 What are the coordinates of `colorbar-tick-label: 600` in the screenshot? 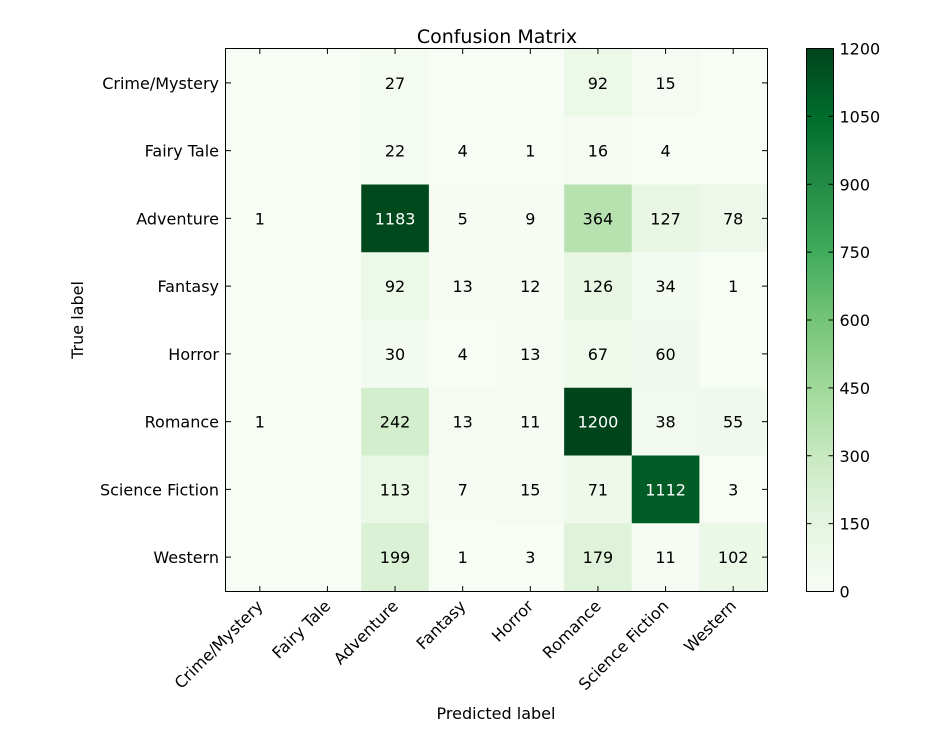 It's located at (855, 320).